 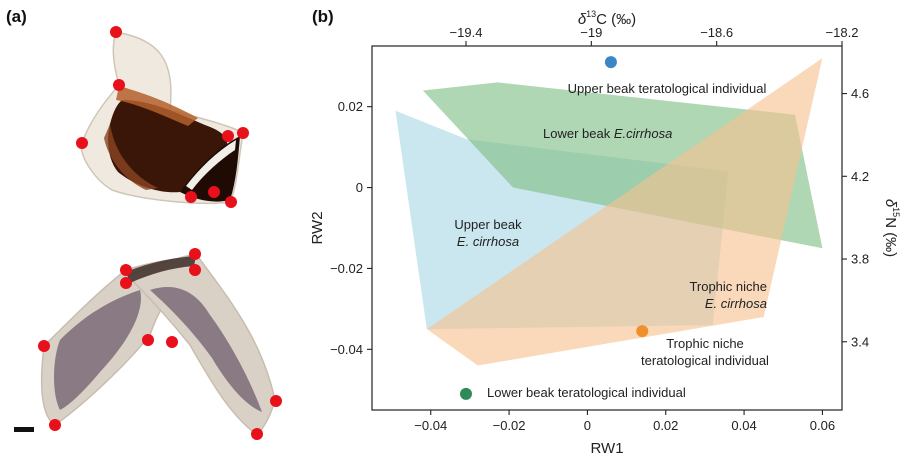 What do you see at coordinates (509, 425) in the screenshot?
I see `x-tick-label: −0.02` at bounding box center [509, 425].